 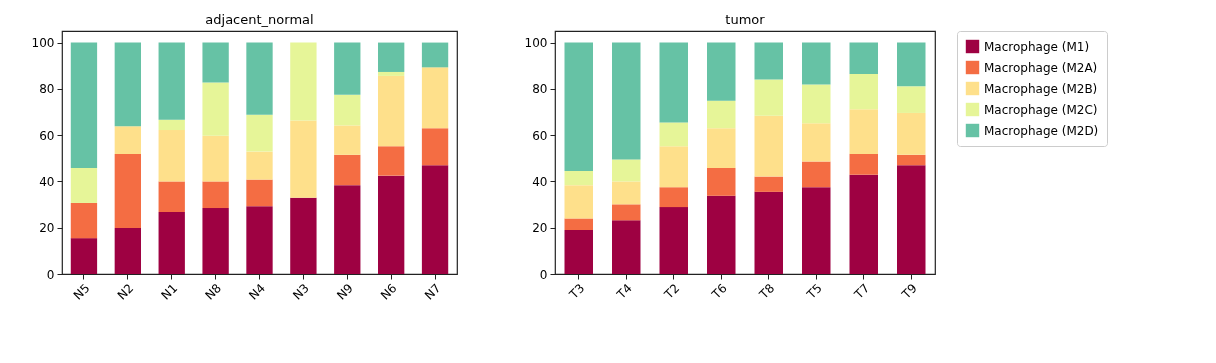 I want to click on legend-label: Macrophage (M2B), so click(x=1041, y=88).